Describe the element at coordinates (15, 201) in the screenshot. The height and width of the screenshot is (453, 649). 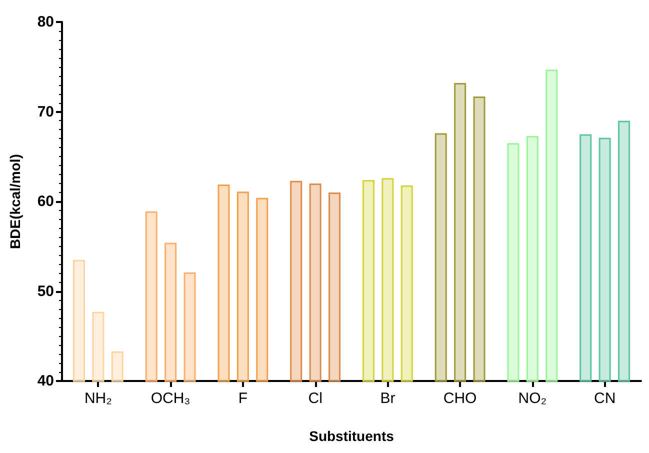
I see `y-axis-title: BDE(kcal/mol)` at that location.